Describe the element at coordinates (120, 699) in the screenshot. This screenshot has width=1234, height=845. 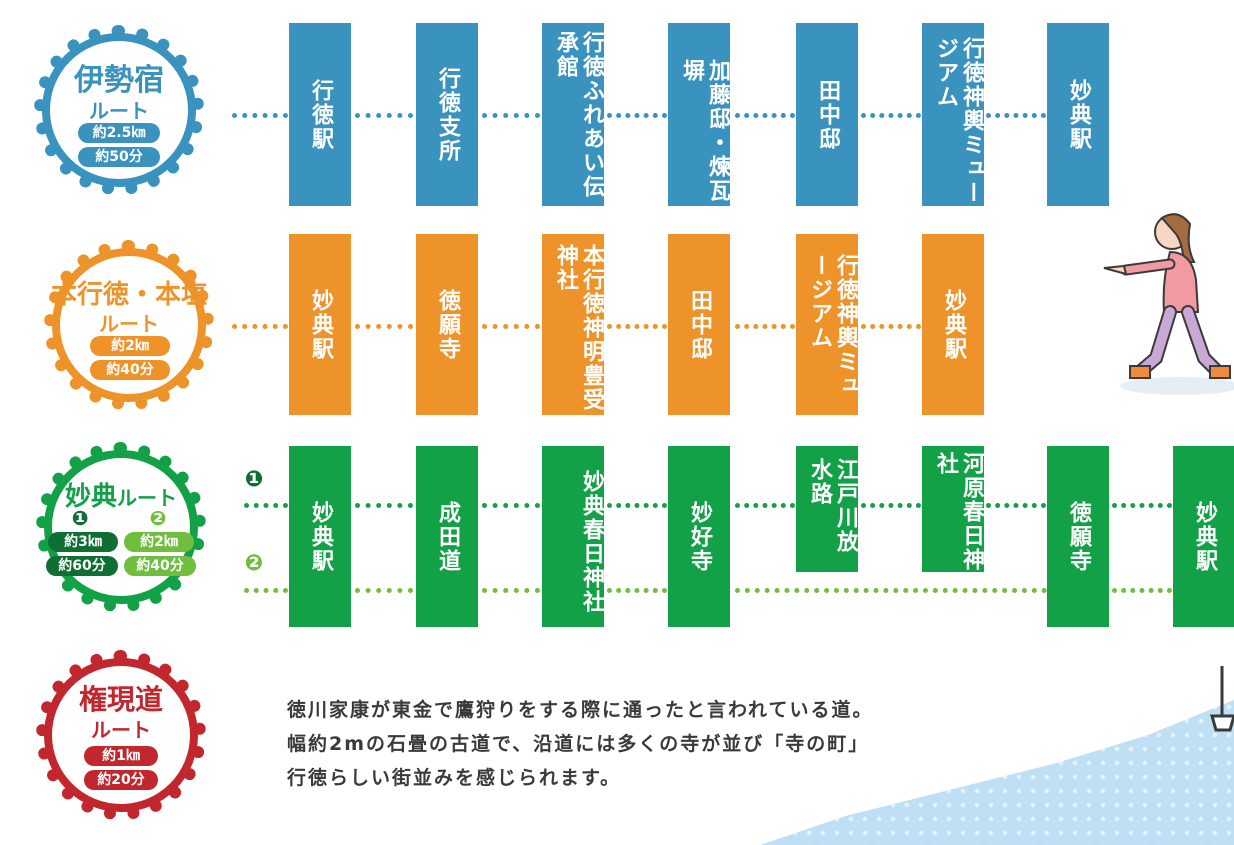
I see `route-name: 権現道` at that location.